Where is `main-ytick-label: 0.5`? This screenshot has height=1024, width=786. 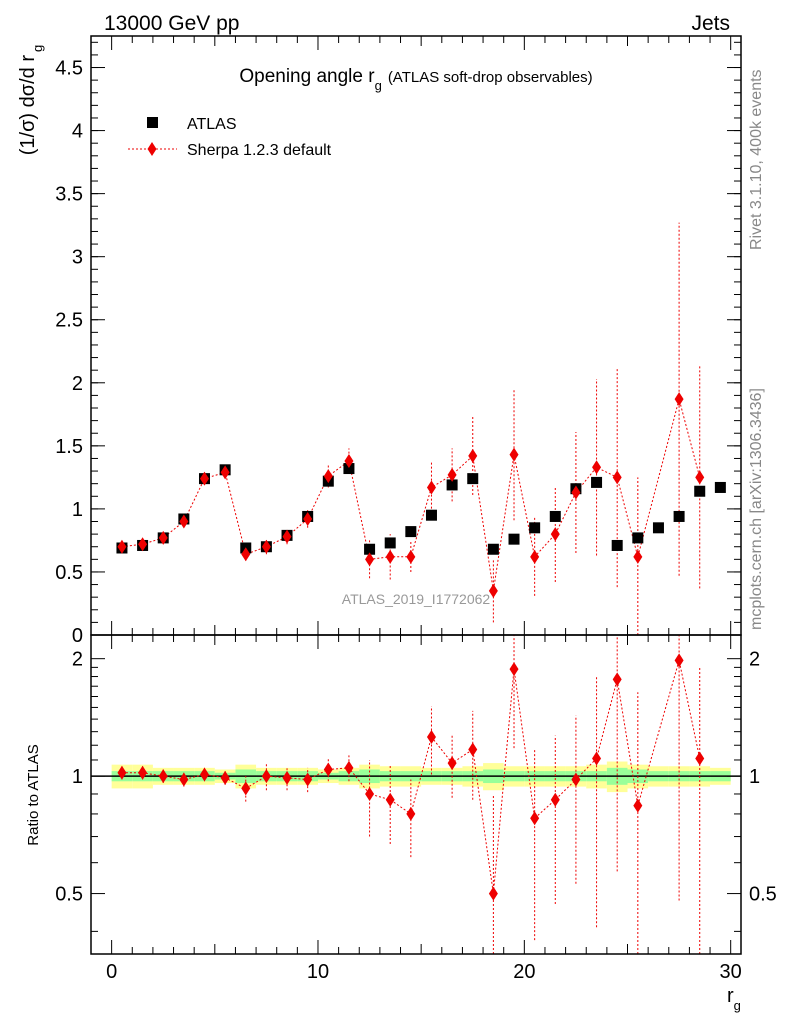 main-ytick-label: 0.5 is located at coordinates (69, 573).